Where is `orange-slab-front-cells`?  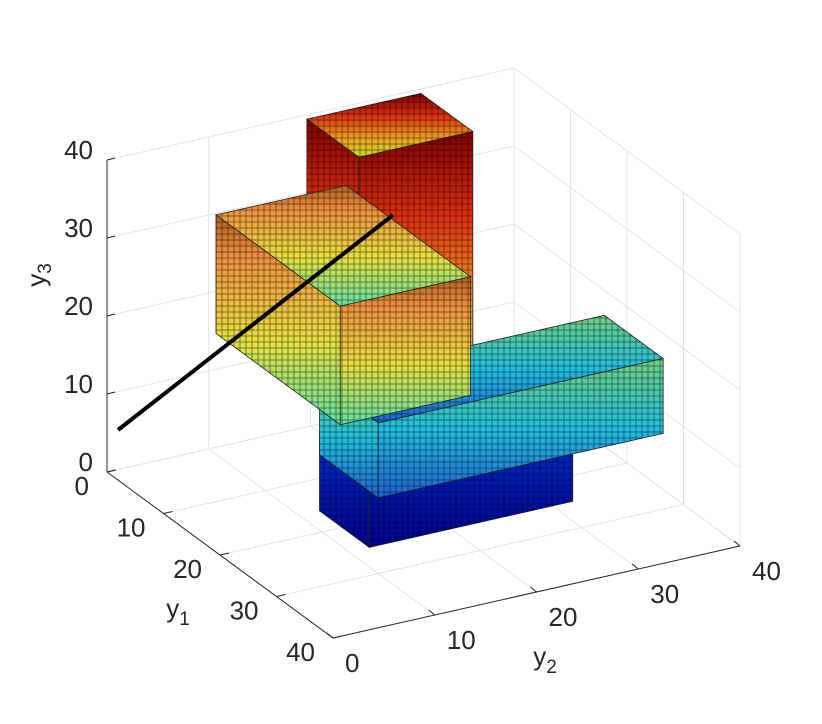 orange-slab-front-cells is located at coordinates (405, 350).